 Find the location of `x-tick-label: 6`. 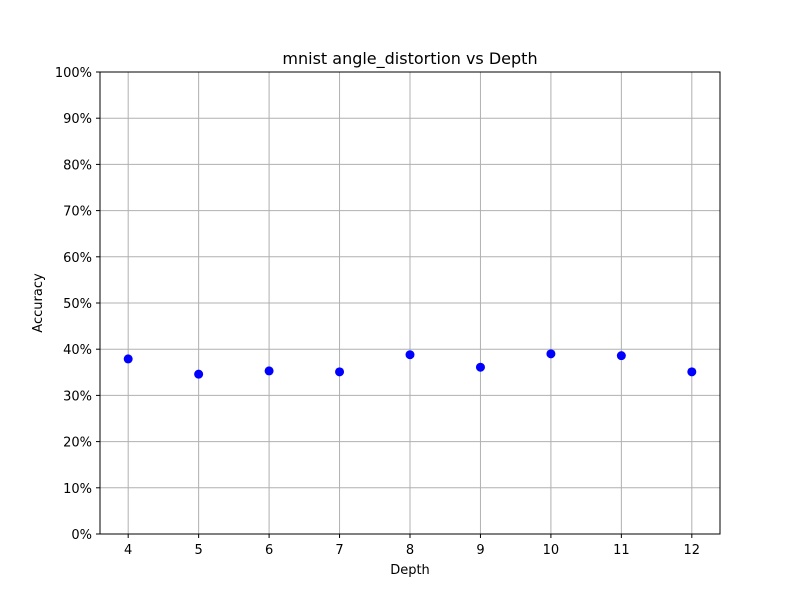

x-tick-label: 6 is located at coordinates (269, 550).